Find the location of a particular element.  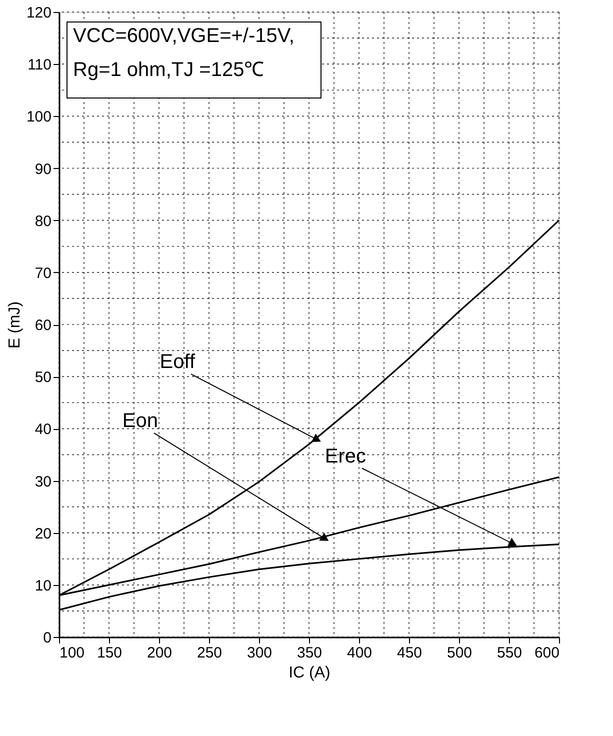

y-tick-label: 30 is located at coordinates (43, 481).